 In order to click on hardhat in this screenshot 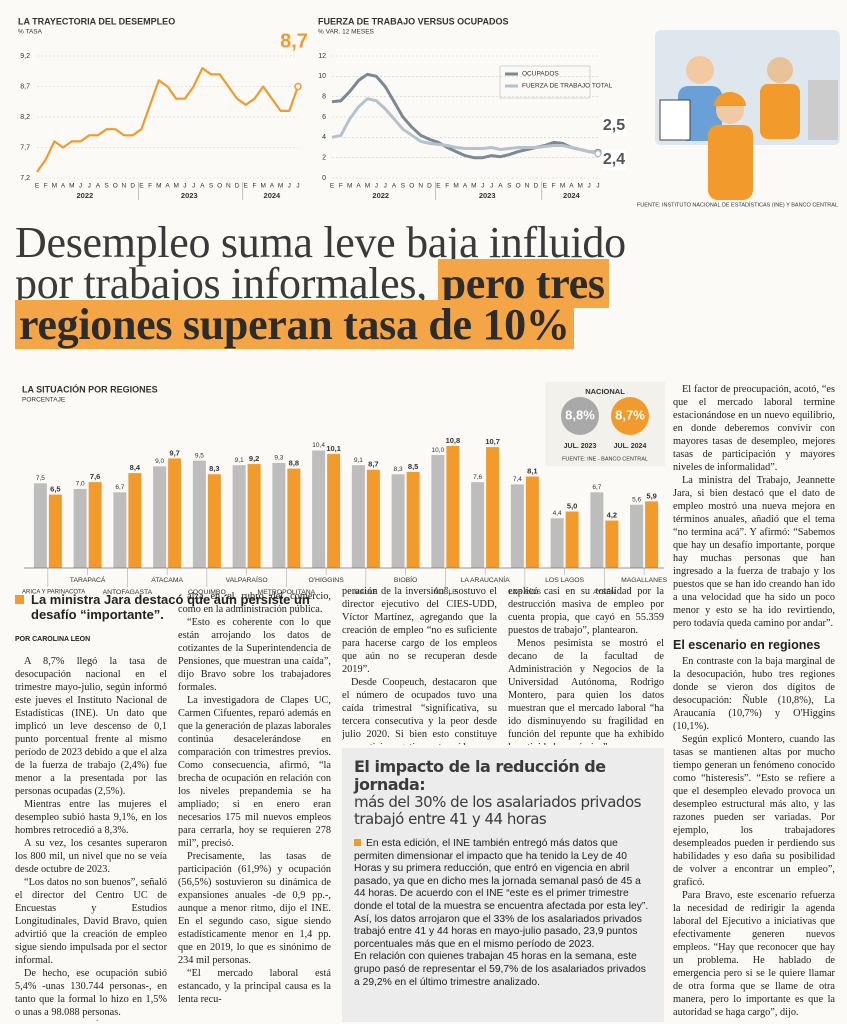, I will do `click(730, 99)`.